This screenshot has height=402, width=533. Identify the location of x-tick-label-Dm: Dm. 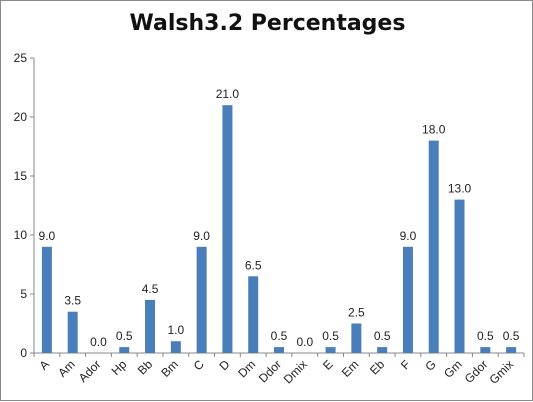
(246, 368).